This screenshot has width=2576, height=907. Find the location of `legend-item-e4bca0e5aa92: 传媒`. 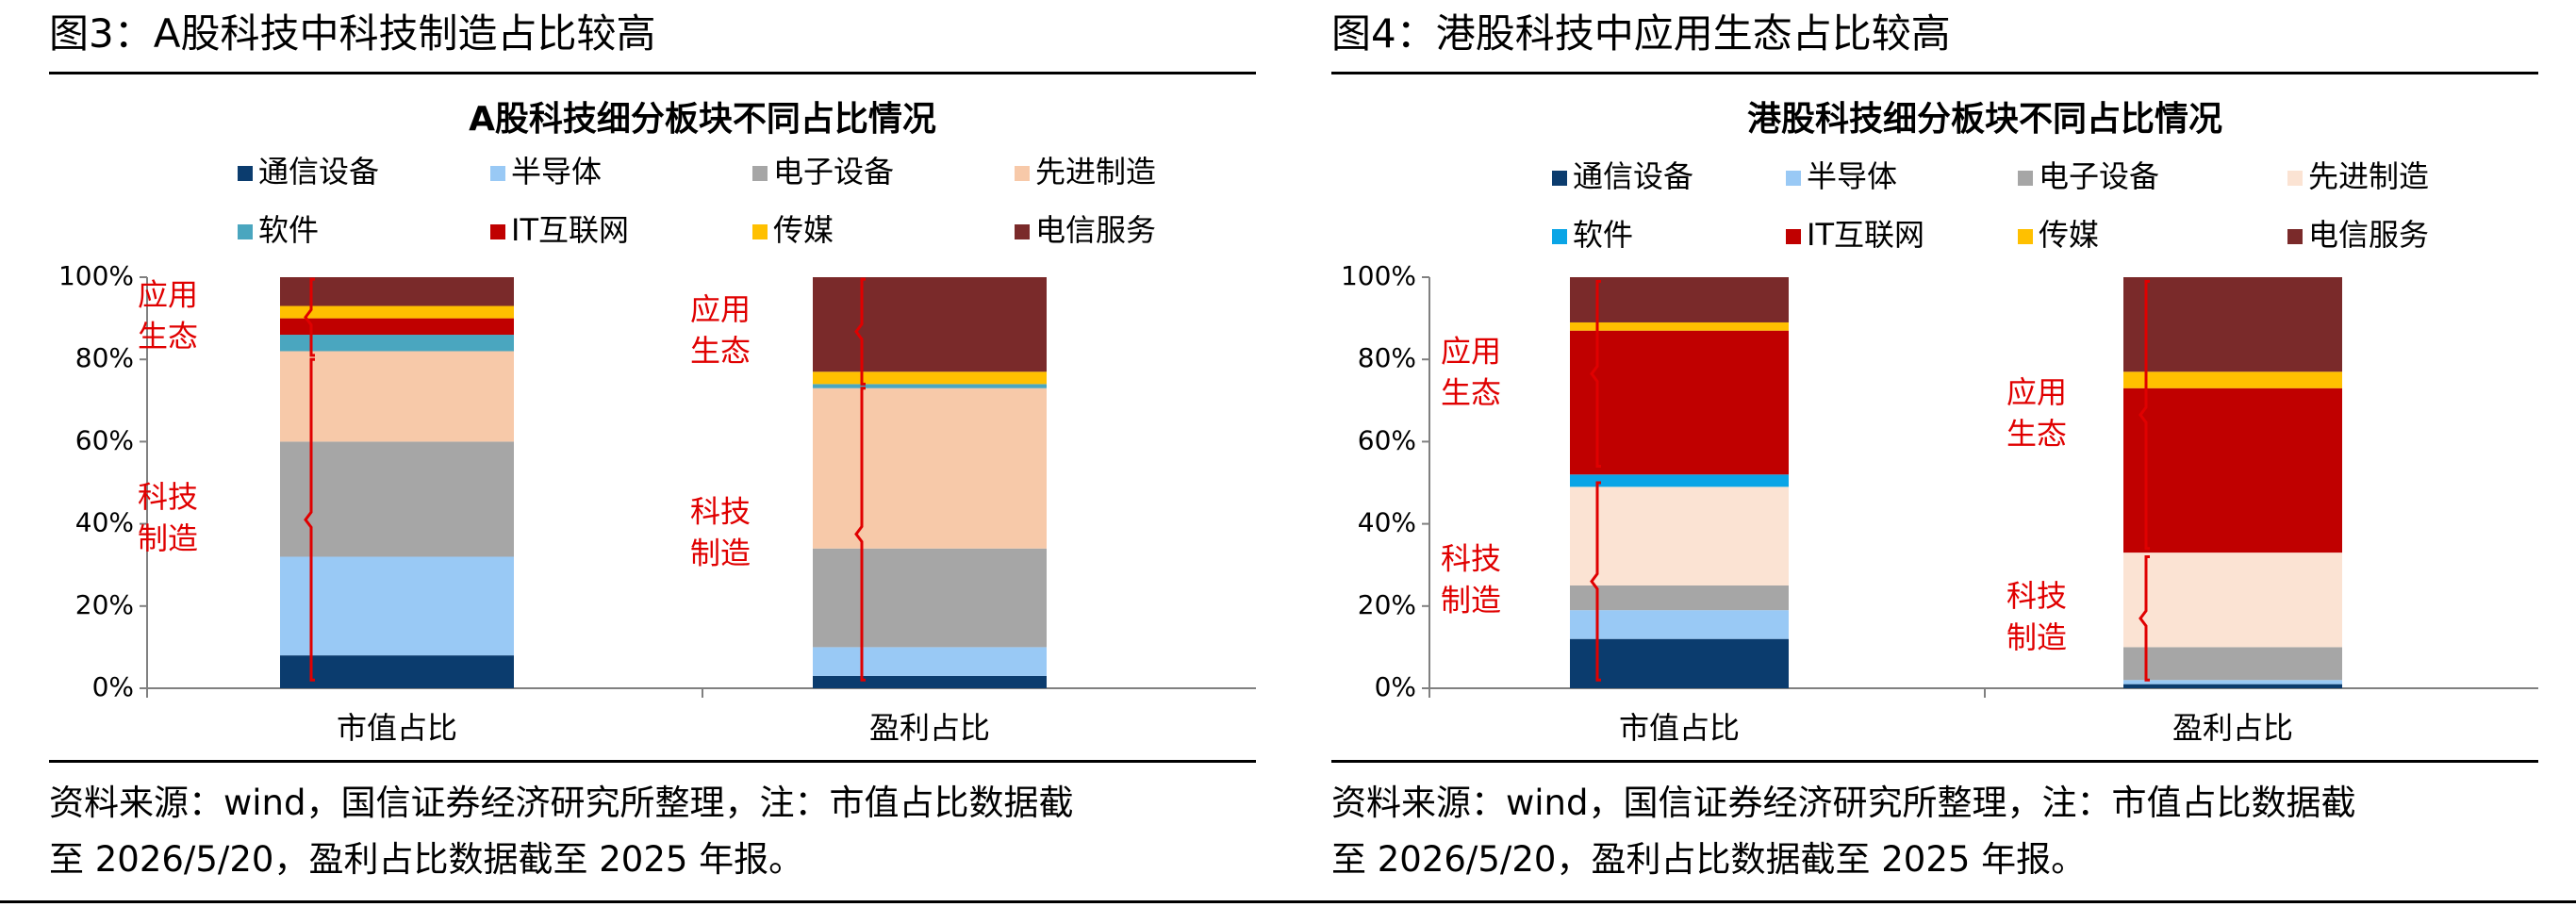

legend-item-e4bca0e5aa92: 传媒 is located at coordinates (793, 230).